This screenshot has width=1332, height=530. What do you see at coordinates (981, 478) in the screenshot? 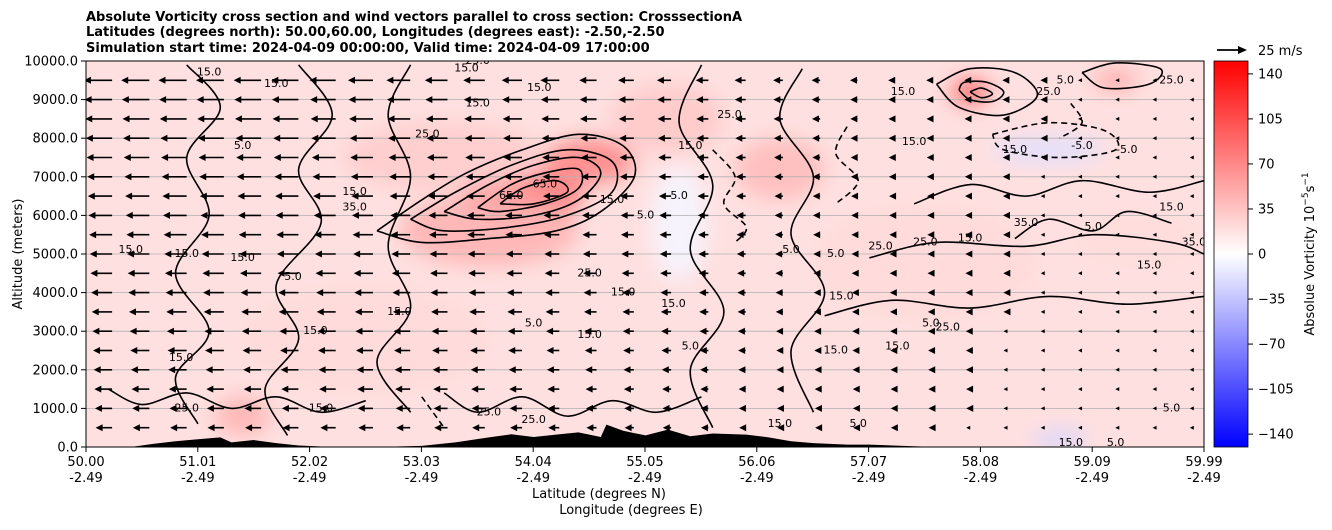
I see `x-tick-lon-8: -2.49` at bounding box center [981, 478].